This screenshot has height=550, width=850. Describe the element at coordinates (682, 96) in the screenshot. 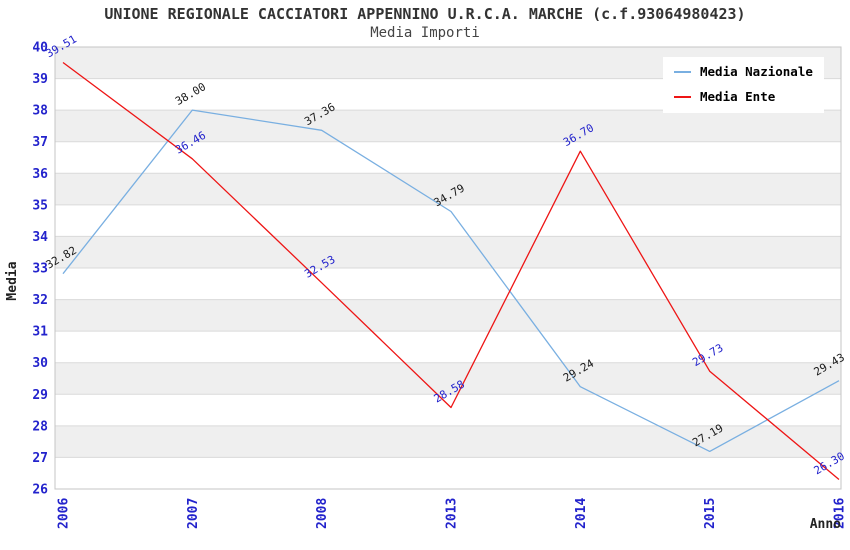

I see `legend-swatch-media-ente` at that location.